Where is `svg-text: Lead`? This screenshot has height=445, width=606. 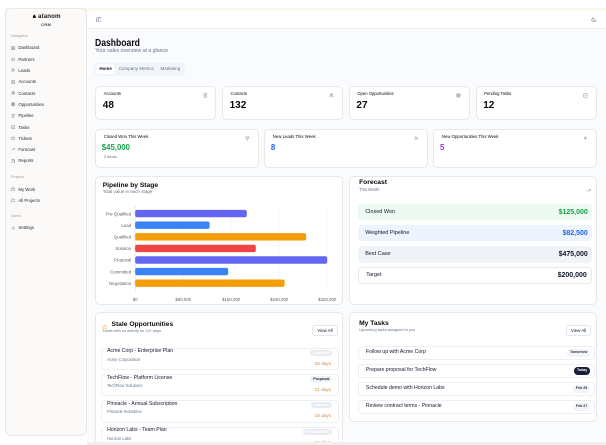 svg-text: Lead is located at coordinates (127, 225).